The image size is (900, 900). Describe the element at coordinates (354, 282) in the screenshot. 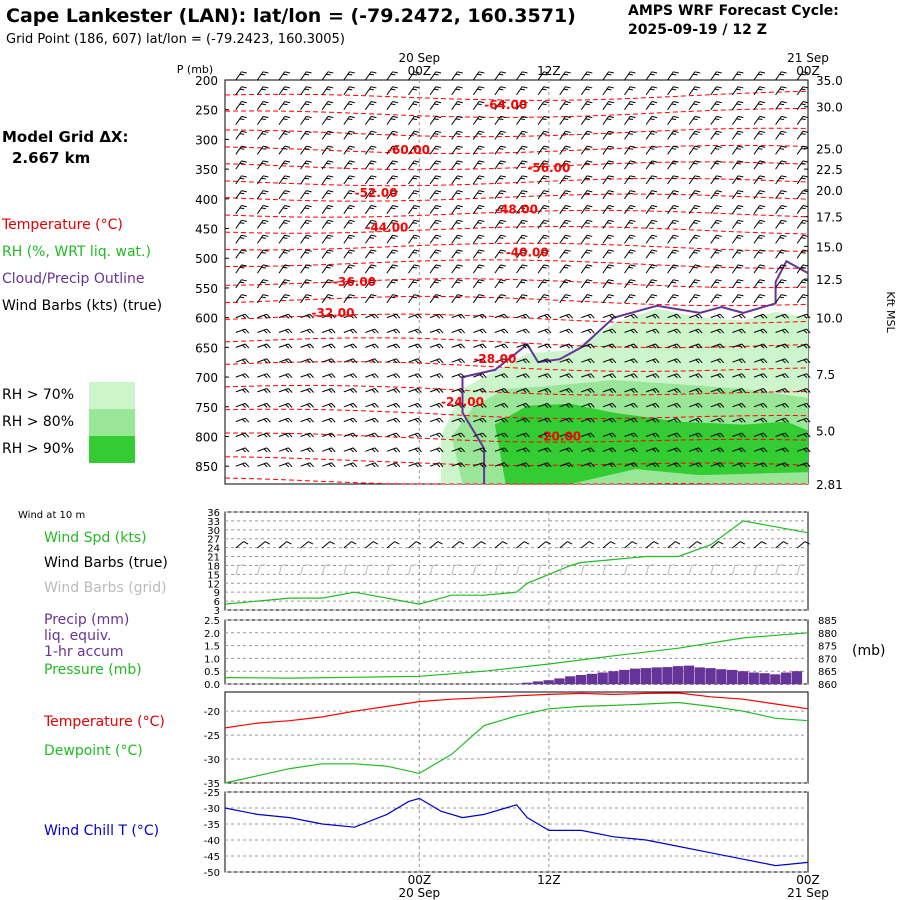

I see `temperature-label: -36.00` at that location.